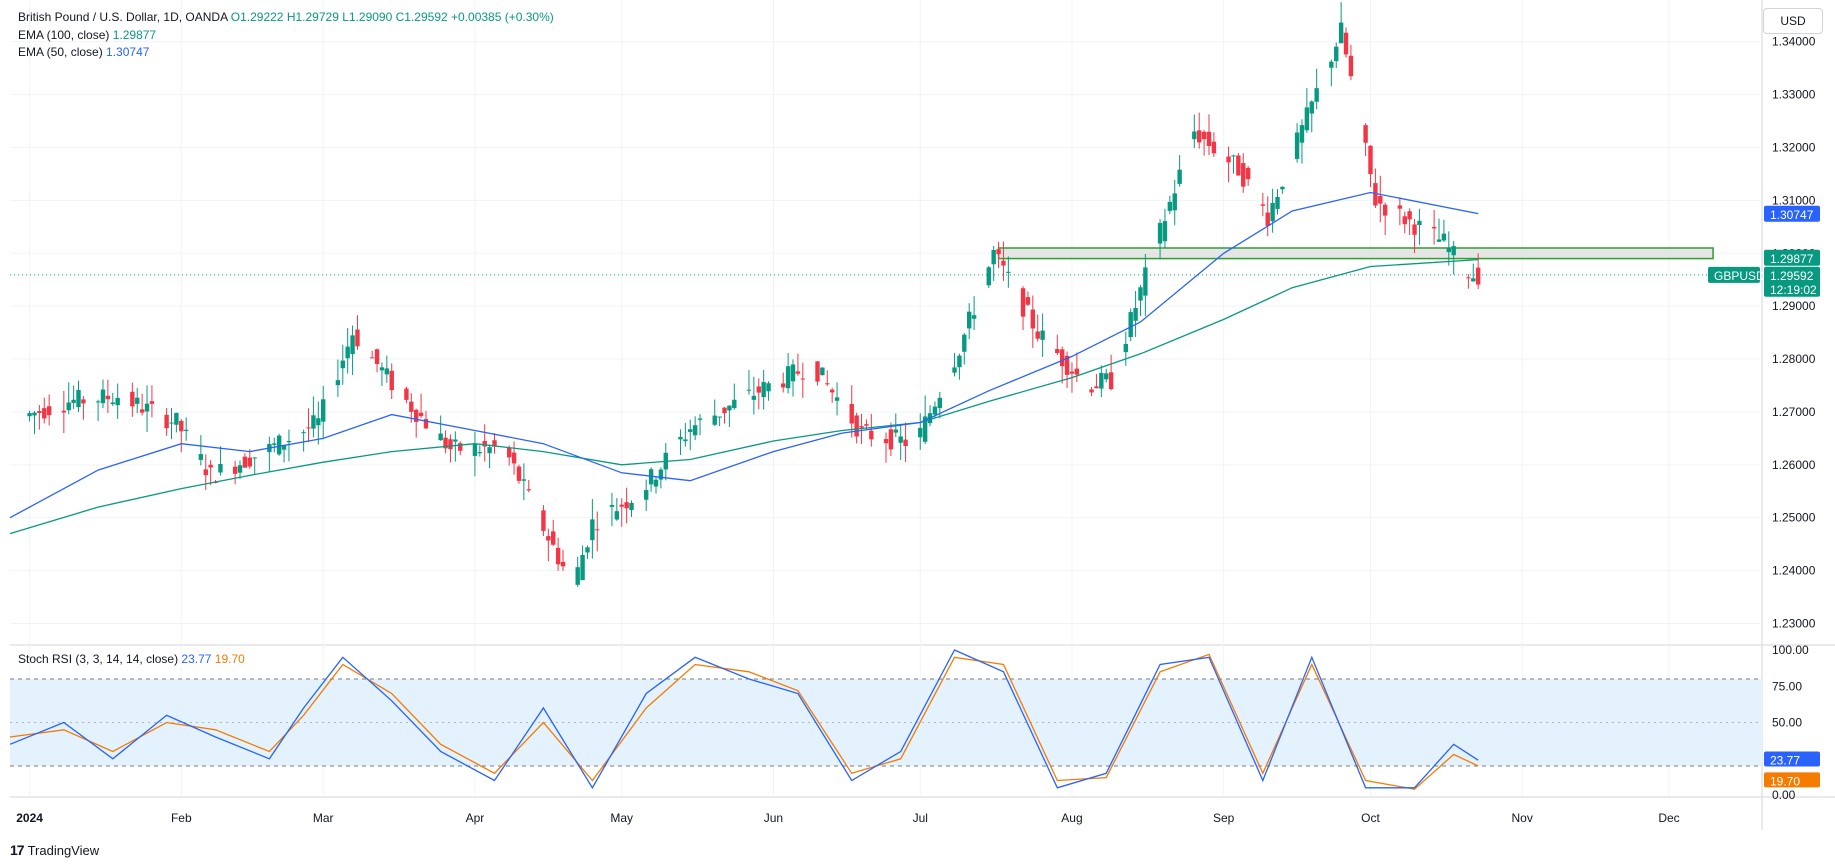  What do you see at coordinates (17, 850) in the screenshot?
I see `tradingview-logo-icon: 17` at bounding box center [17, 850].